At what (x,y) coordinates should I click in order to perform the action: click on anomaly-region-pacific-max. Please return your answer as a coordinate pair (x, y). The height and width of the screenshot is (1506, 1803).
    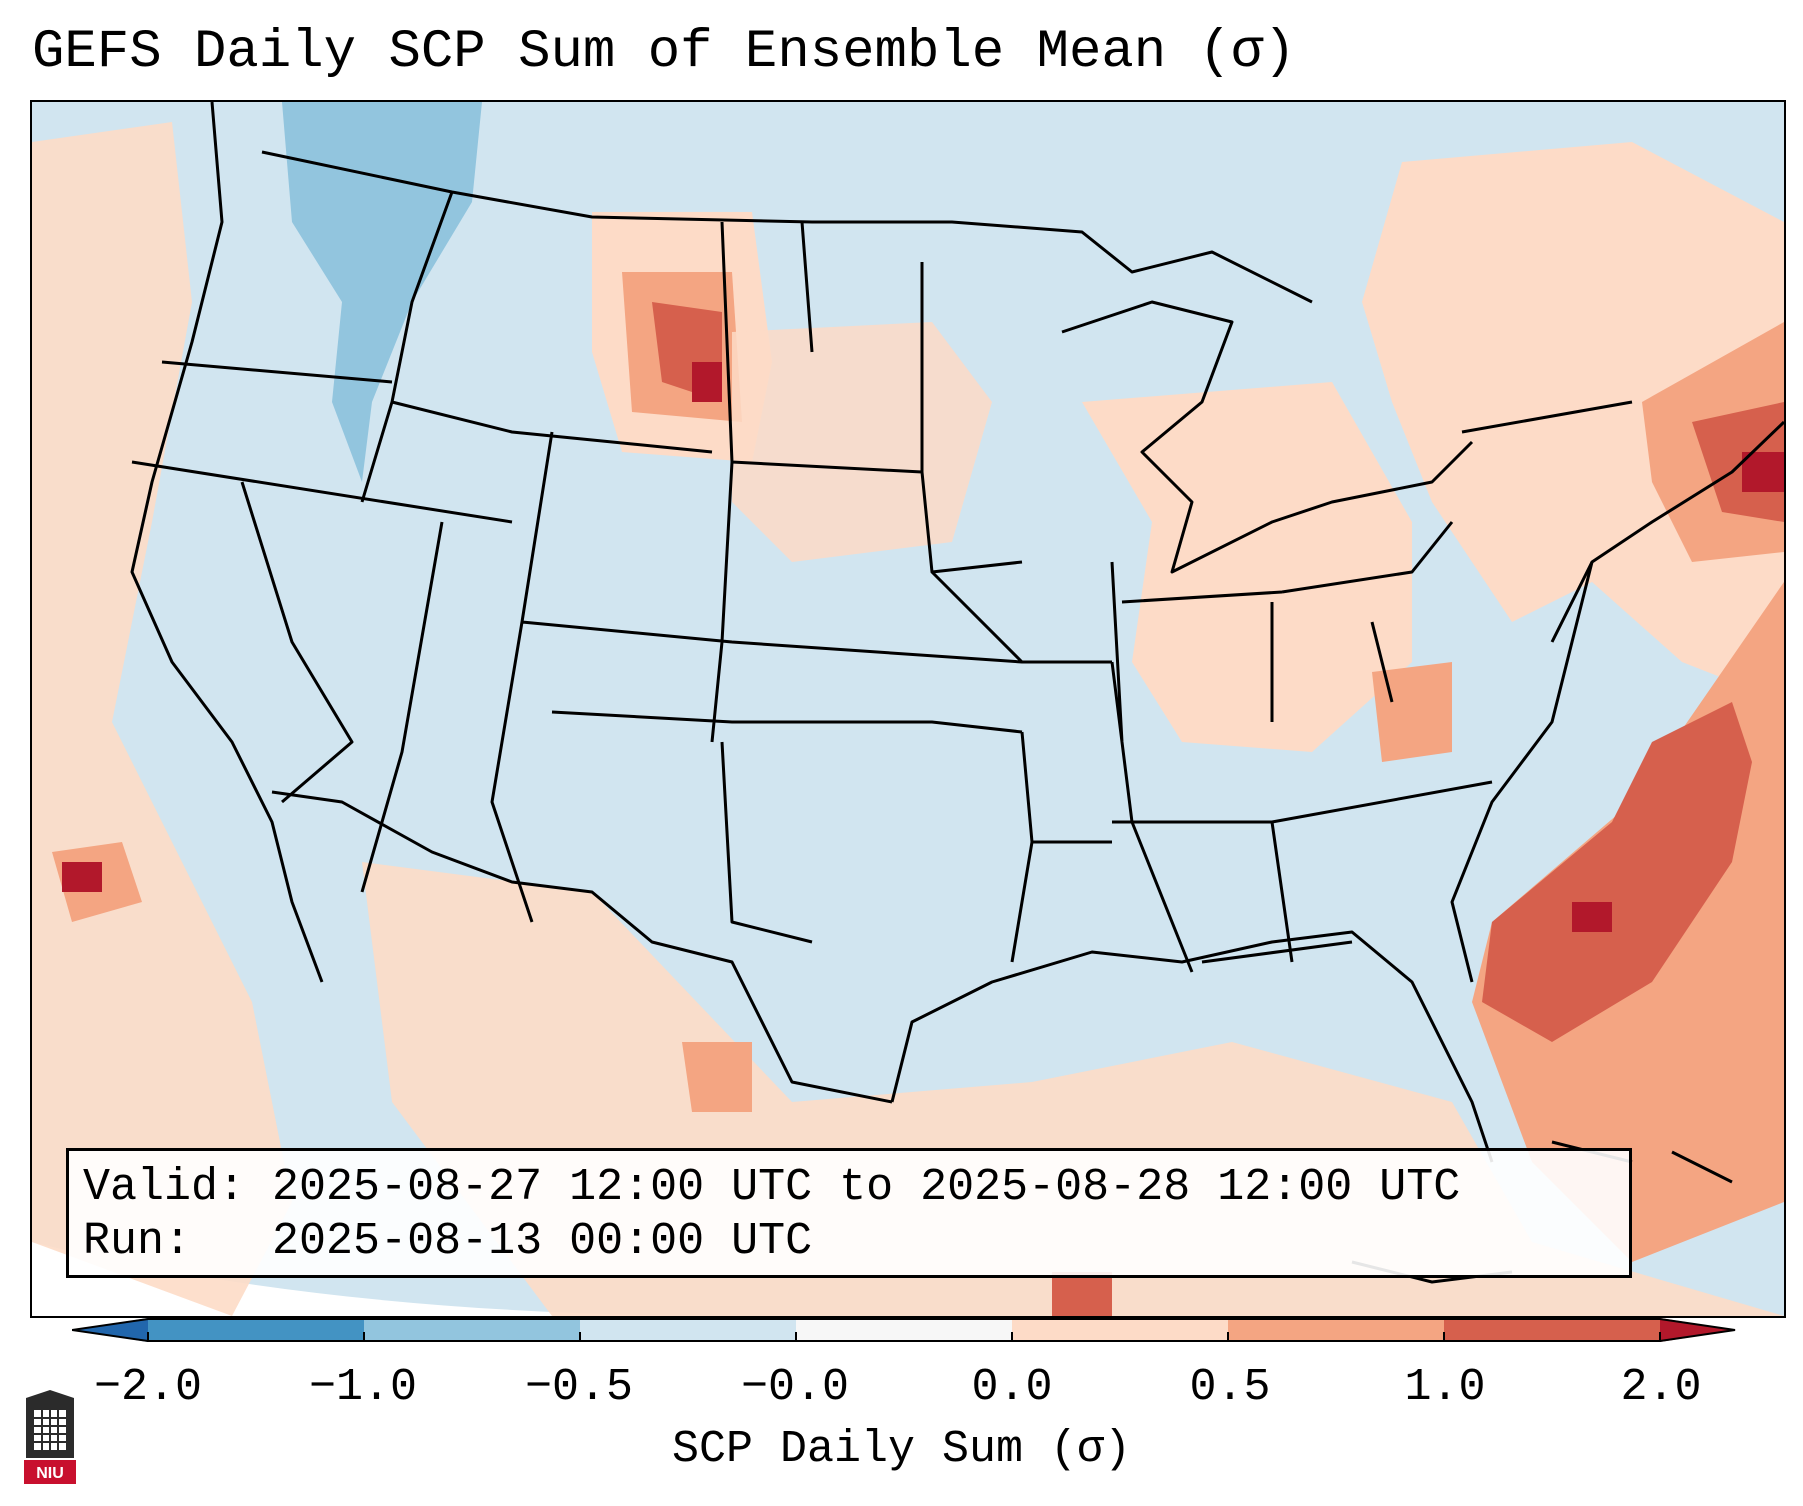
    Looking at the image, I should click on (82, 877).